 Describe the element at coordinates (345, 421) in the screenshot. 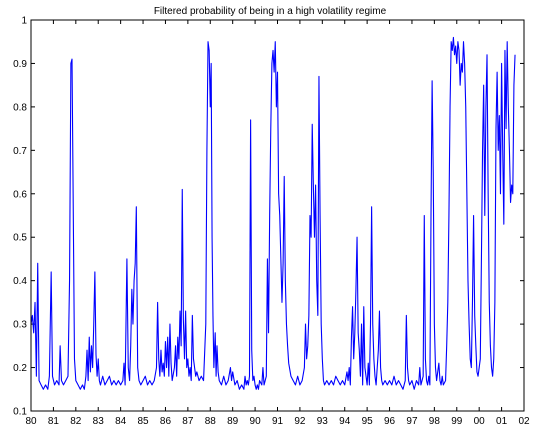

I see `x-tick-label: 94` at that location.